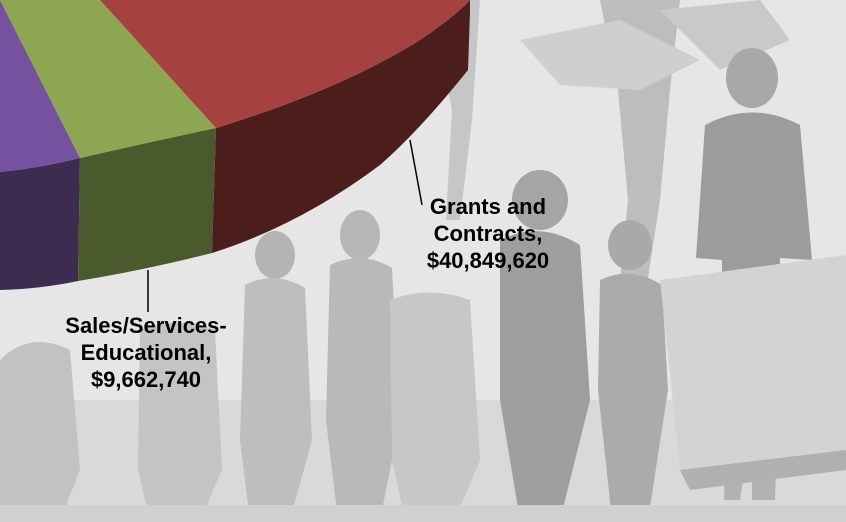 Image resolution: width=846 pixels, height=522 pixels. Describe the element at coordinates (146, 325) in the screenshot. I see `data-label-sales-line-1: Sales/Services-` at that location.